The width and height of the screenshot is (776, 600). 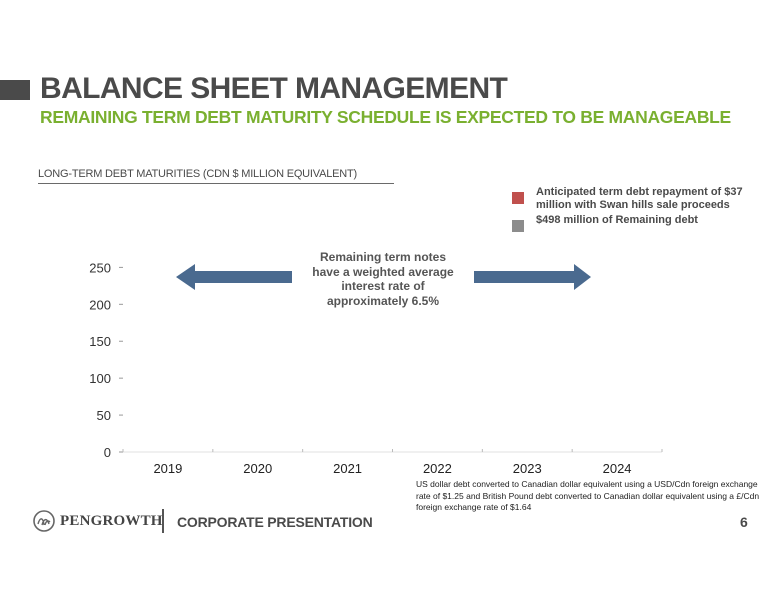 I want to click on pengrowth-logo-icon, so click(x=44, y=521).